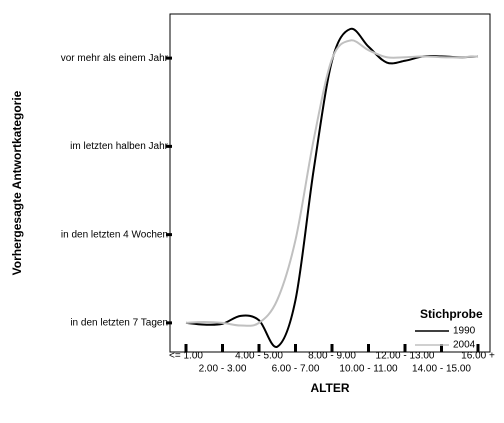 The image size is (504, 423). I want to click on x-tick-label: 12.00 - 13.00, so click(405, 356).